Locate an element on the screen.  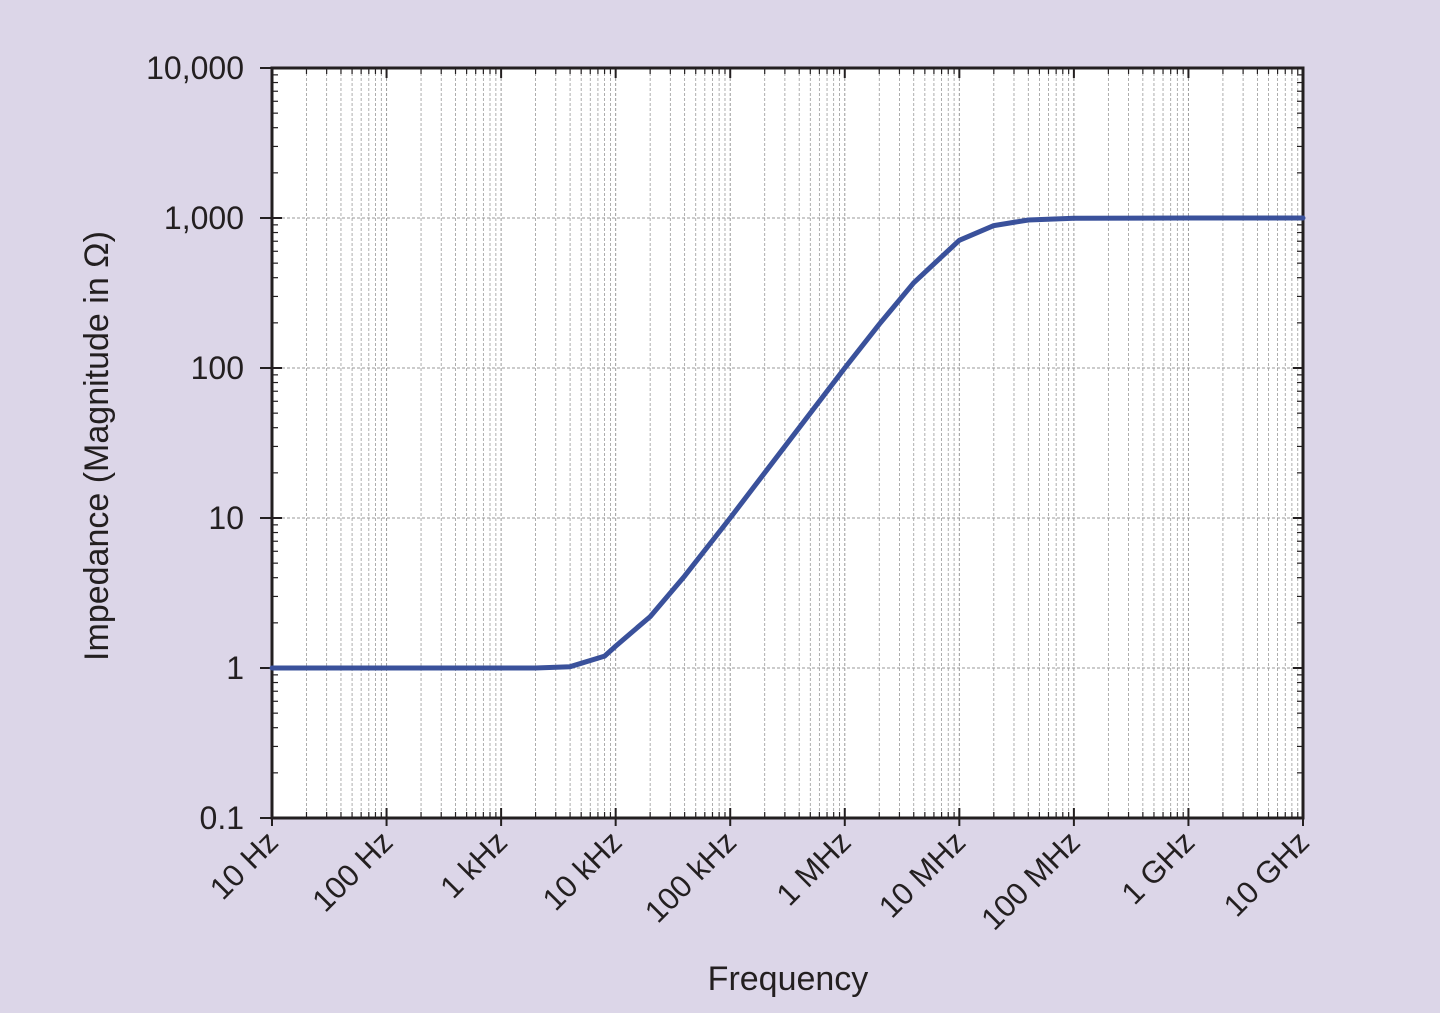
x-axis-label: Frequency is located at coordinates (788, 979).